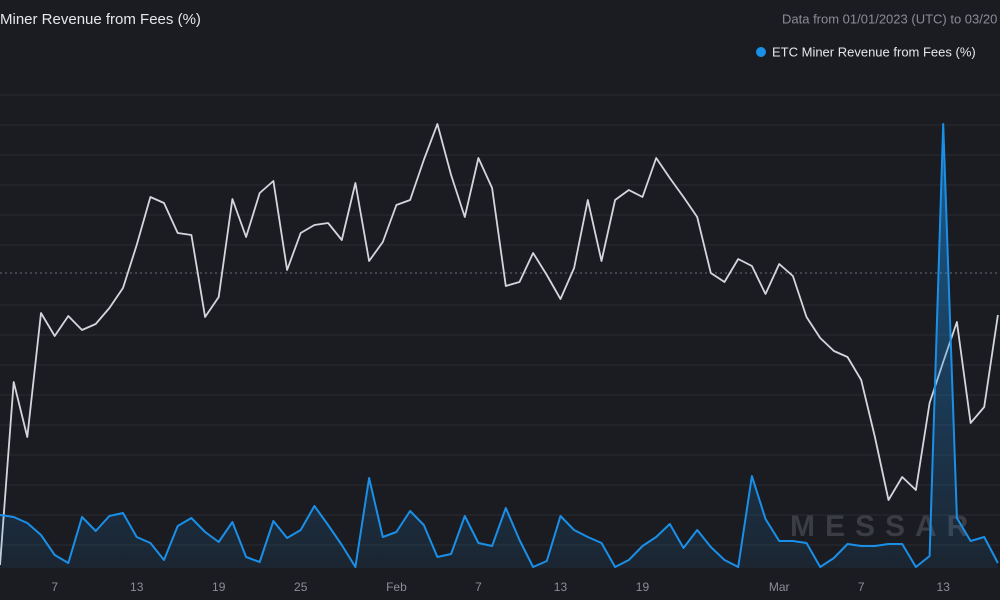 The image size is (1000, 600). What do you see at coordinates (396, 587) in the screenshot?
I see `x-tick-label: Feb` at bounding box center [396, 587].